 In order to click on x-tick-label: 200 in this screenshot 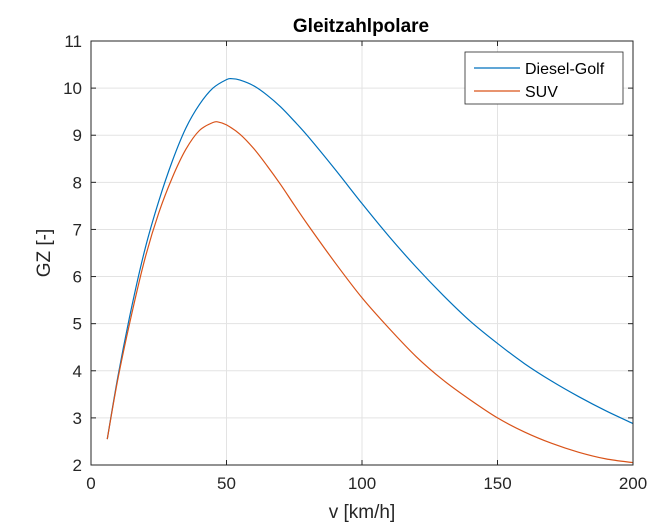, I will do `click(633, 483)`.